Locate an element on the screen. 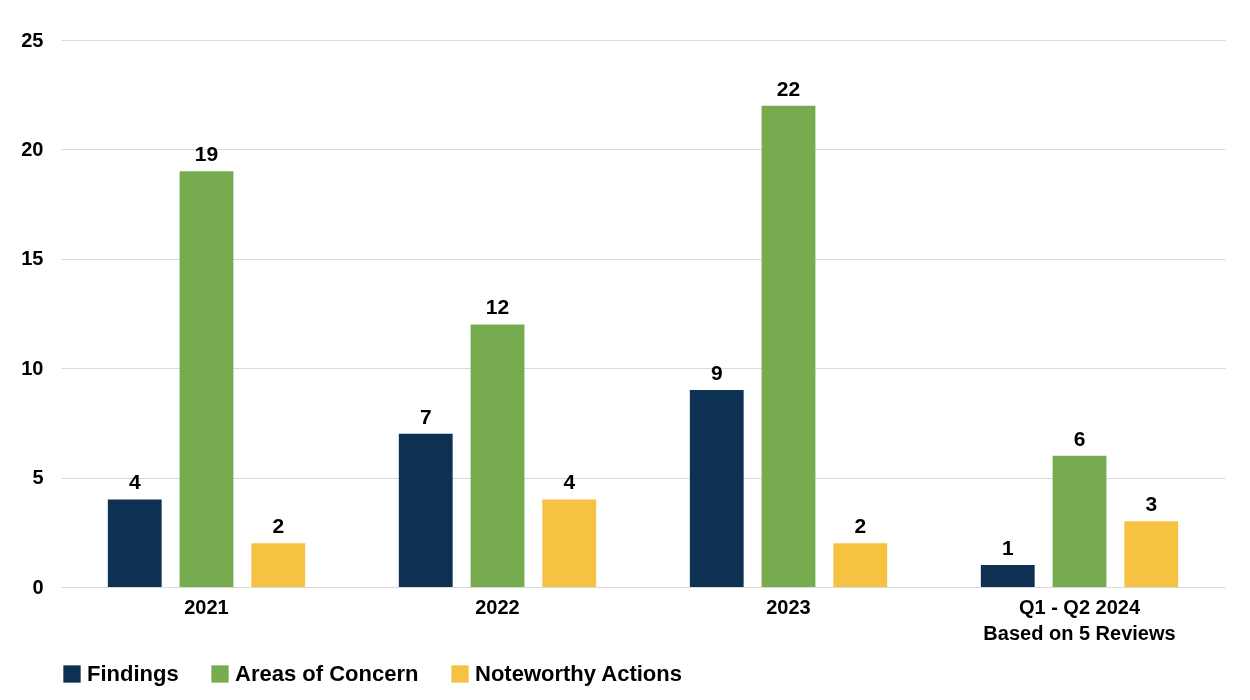  y-tick-label: 0 is located at coordinates (38, 586).